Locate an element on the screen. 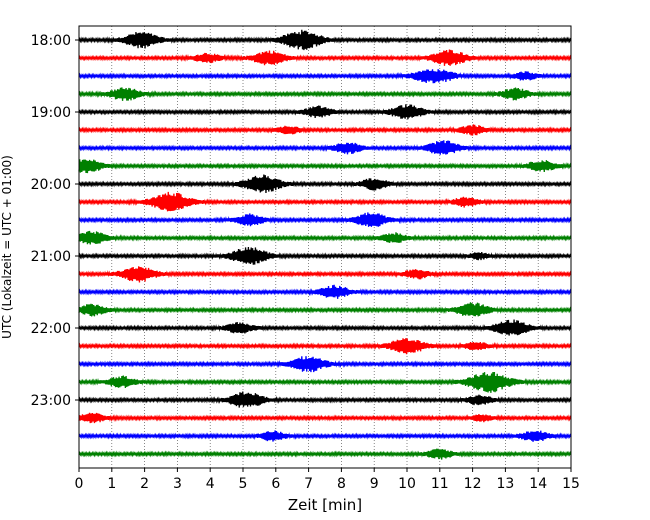  y-tick-label: 18:00 is located at coordinates (51, 41).